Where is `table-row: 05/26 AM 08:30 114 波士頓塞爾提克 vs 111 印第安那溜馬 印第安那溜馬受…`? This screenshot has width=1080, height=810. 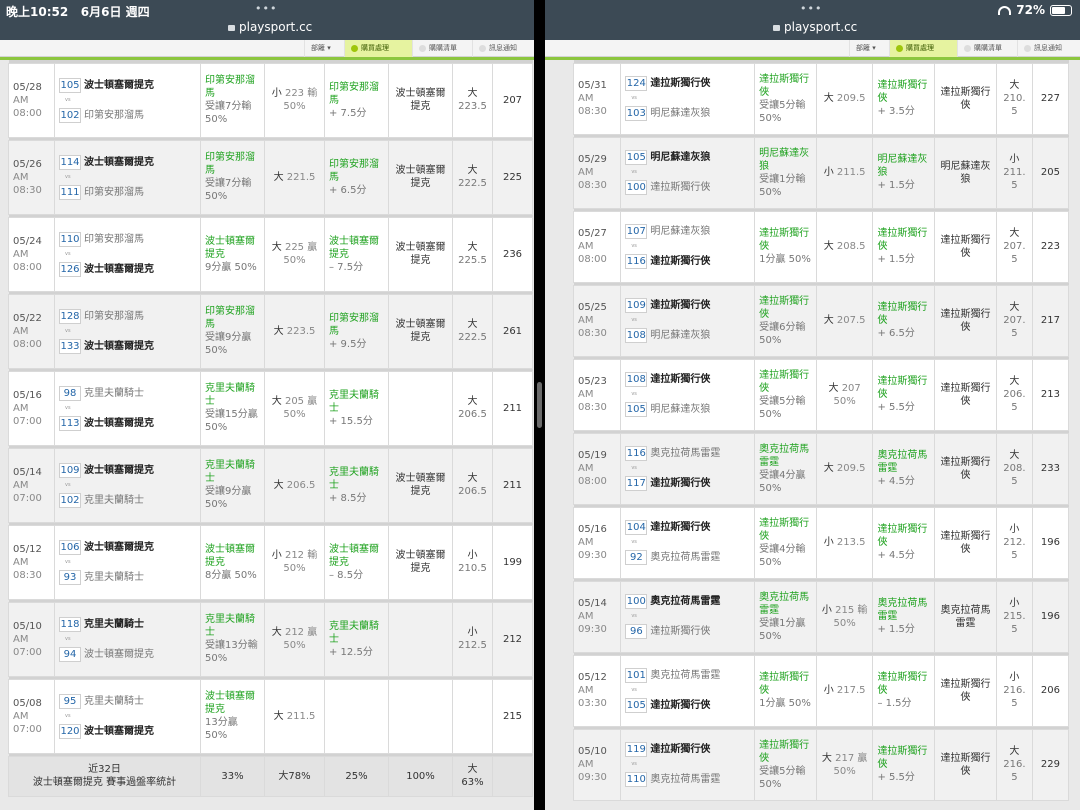 table-row: 05/26 AM 08:30 114 波士頓塞爾提克 vs 111 印第安那溜馬 印第安那溜馬受… is located at coordinates (270, 177).